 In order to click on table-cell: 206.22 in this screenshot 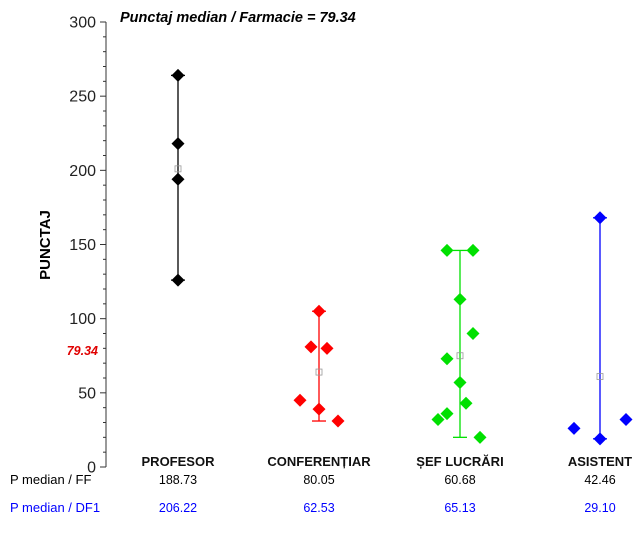, I will do `click(178, 508)`.